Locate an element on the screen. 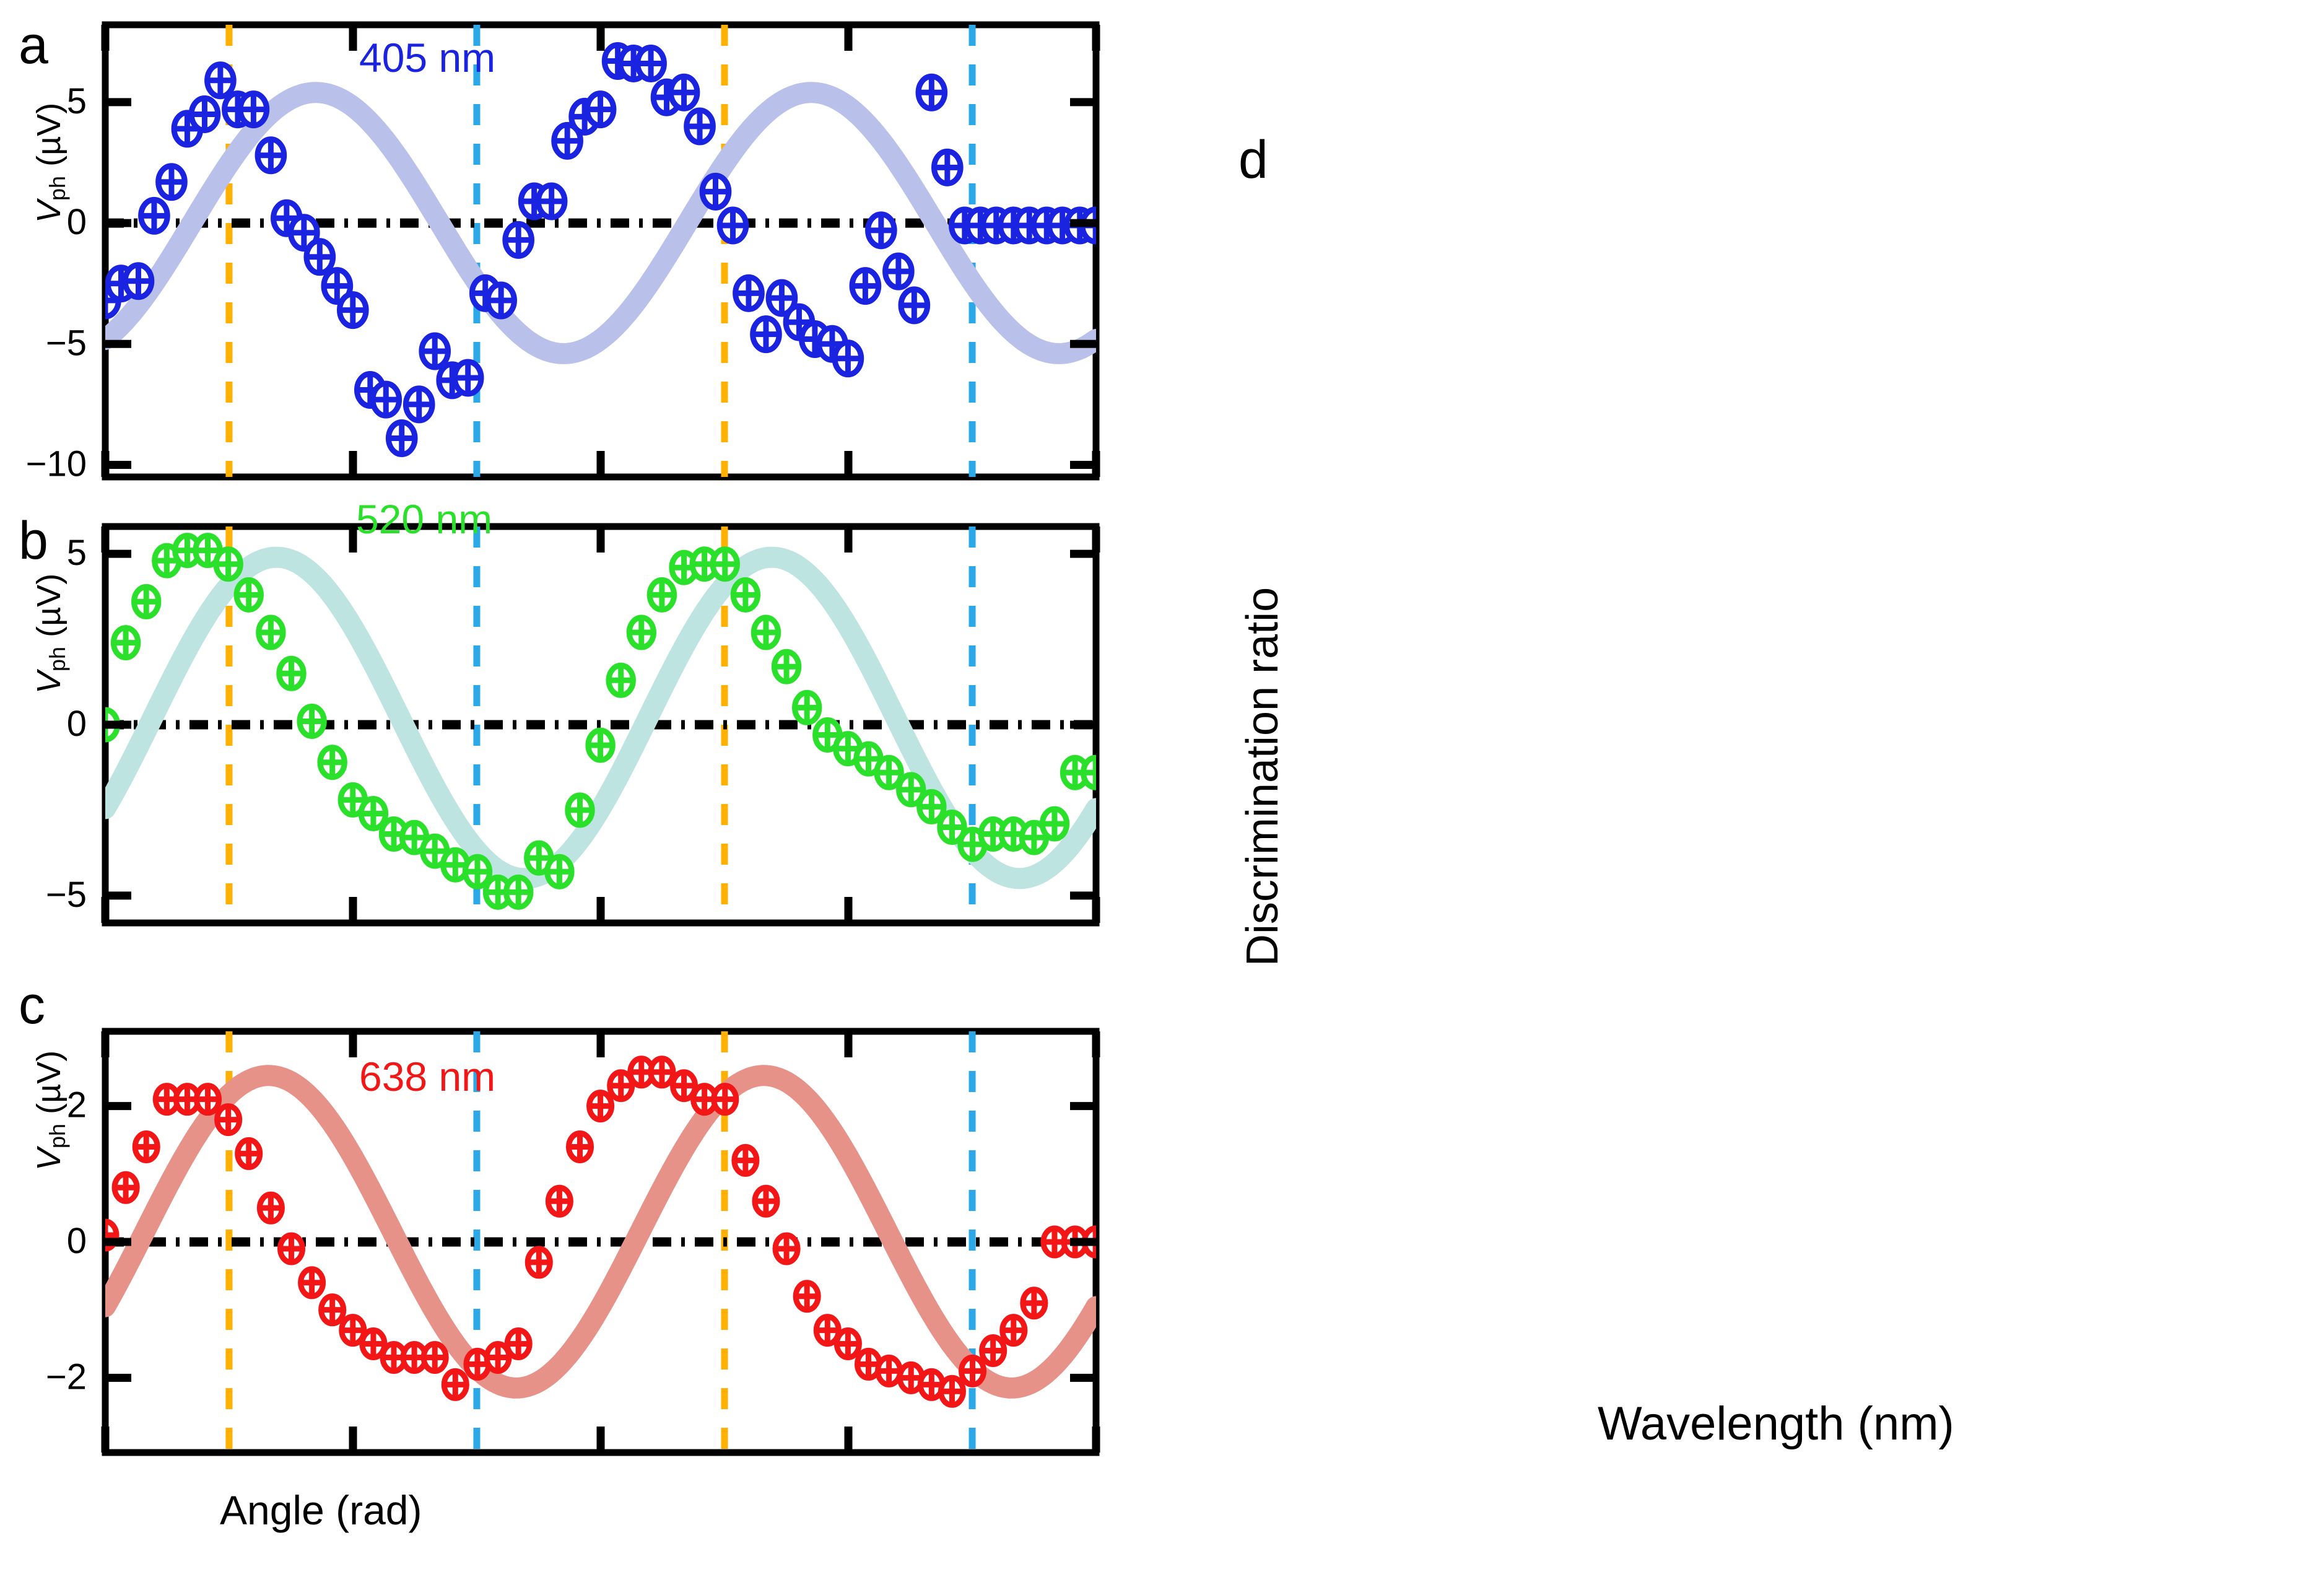 This screenshot has height=1595, width=2324. panel-b-wavelength-label: 520 nm is located at coordinates (424, 519).